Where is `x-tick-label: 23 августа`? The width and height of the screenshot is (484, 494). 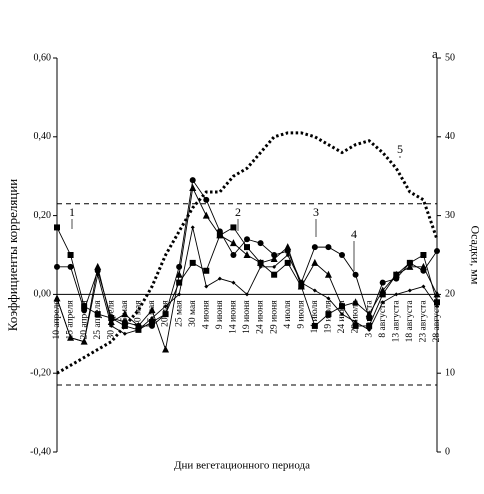
x-tick-label: 23 августа is located at coordinates (424, 321).